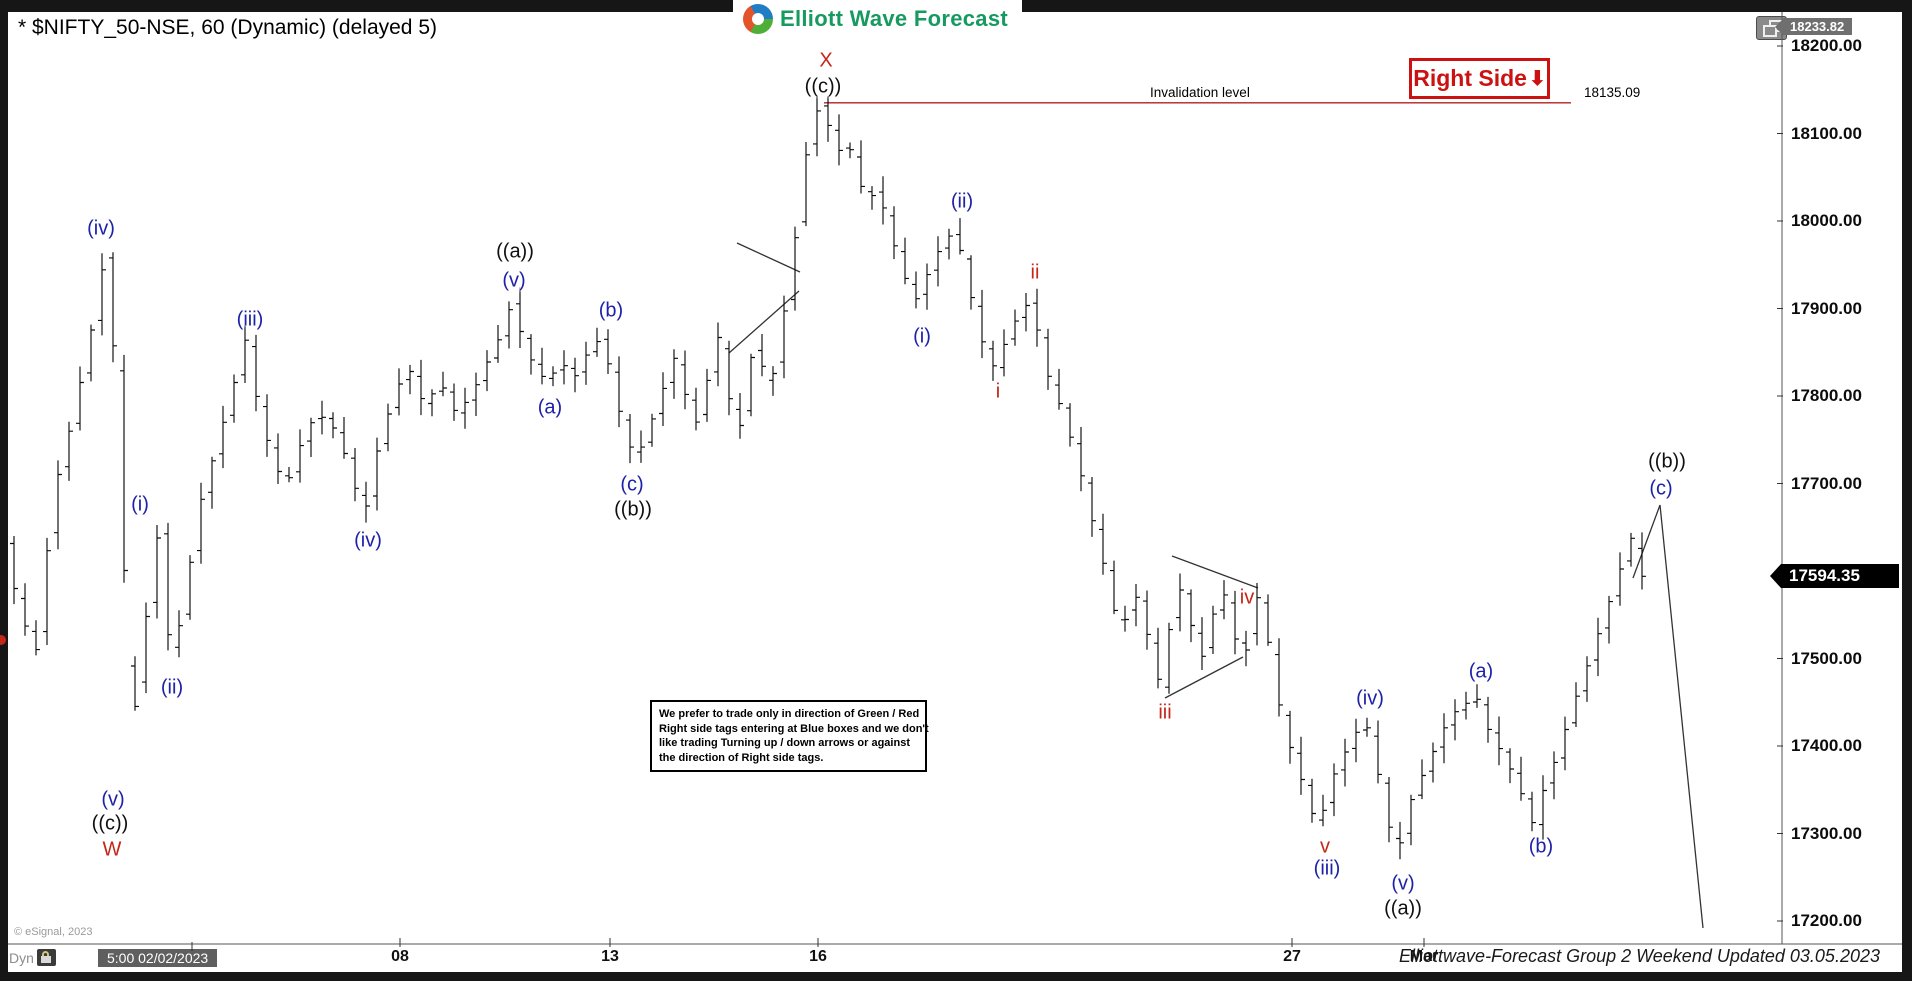 The image size is (1912, 981). I want to click on right-side-annotation: Right Side ⬇, so click(1479, 78).